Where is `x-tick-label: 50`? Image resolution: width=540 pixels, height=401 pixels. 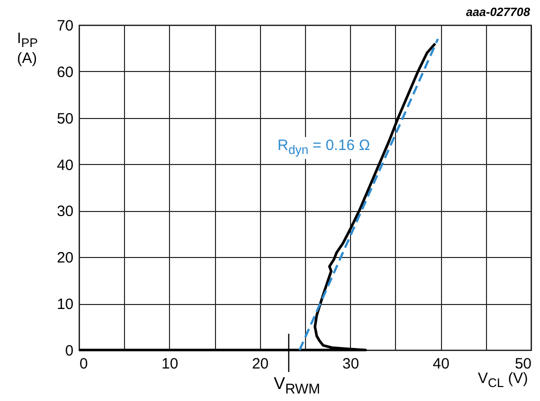
x-tick-label: 50 is located at coordinates (523, 364).